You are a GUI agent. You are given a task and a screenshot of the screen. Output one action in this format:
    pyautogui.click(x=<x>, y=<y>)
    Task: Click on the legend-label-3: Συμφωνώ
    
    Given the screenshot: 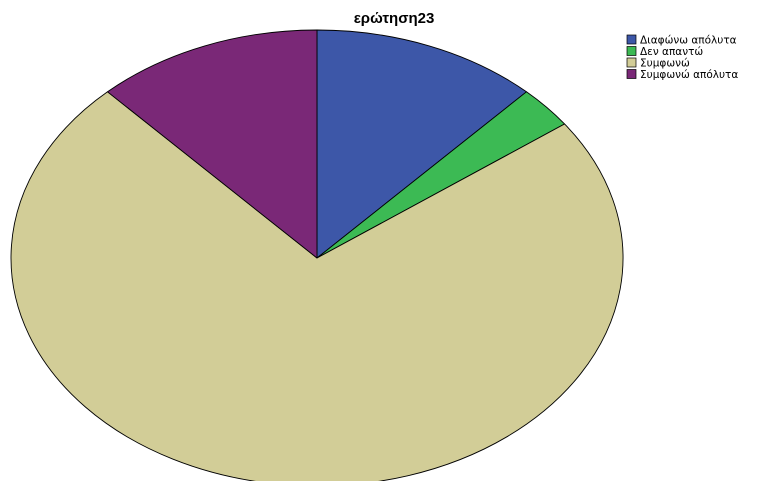 What is the action you would take?
    pyautogui.click(x=665, y=64)
    